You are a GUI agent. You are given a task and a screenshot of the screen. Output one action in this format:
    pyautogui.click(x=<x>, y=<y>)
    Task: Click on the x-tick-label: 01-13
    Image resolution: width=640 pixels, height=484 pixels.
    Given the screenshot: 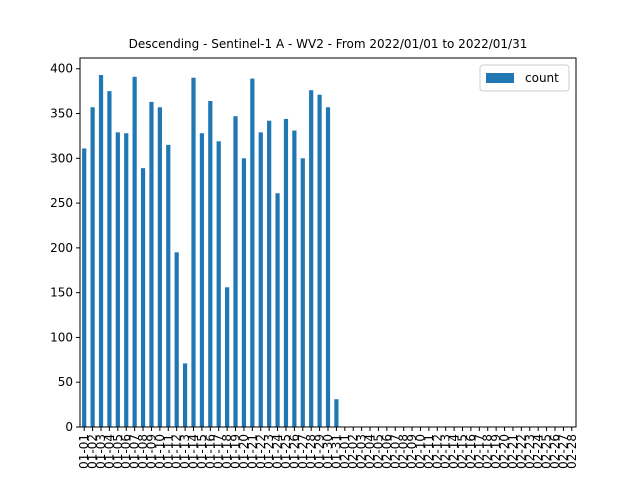 What is the action you would take?
    pyautogui.click(x=185, y=451)
    